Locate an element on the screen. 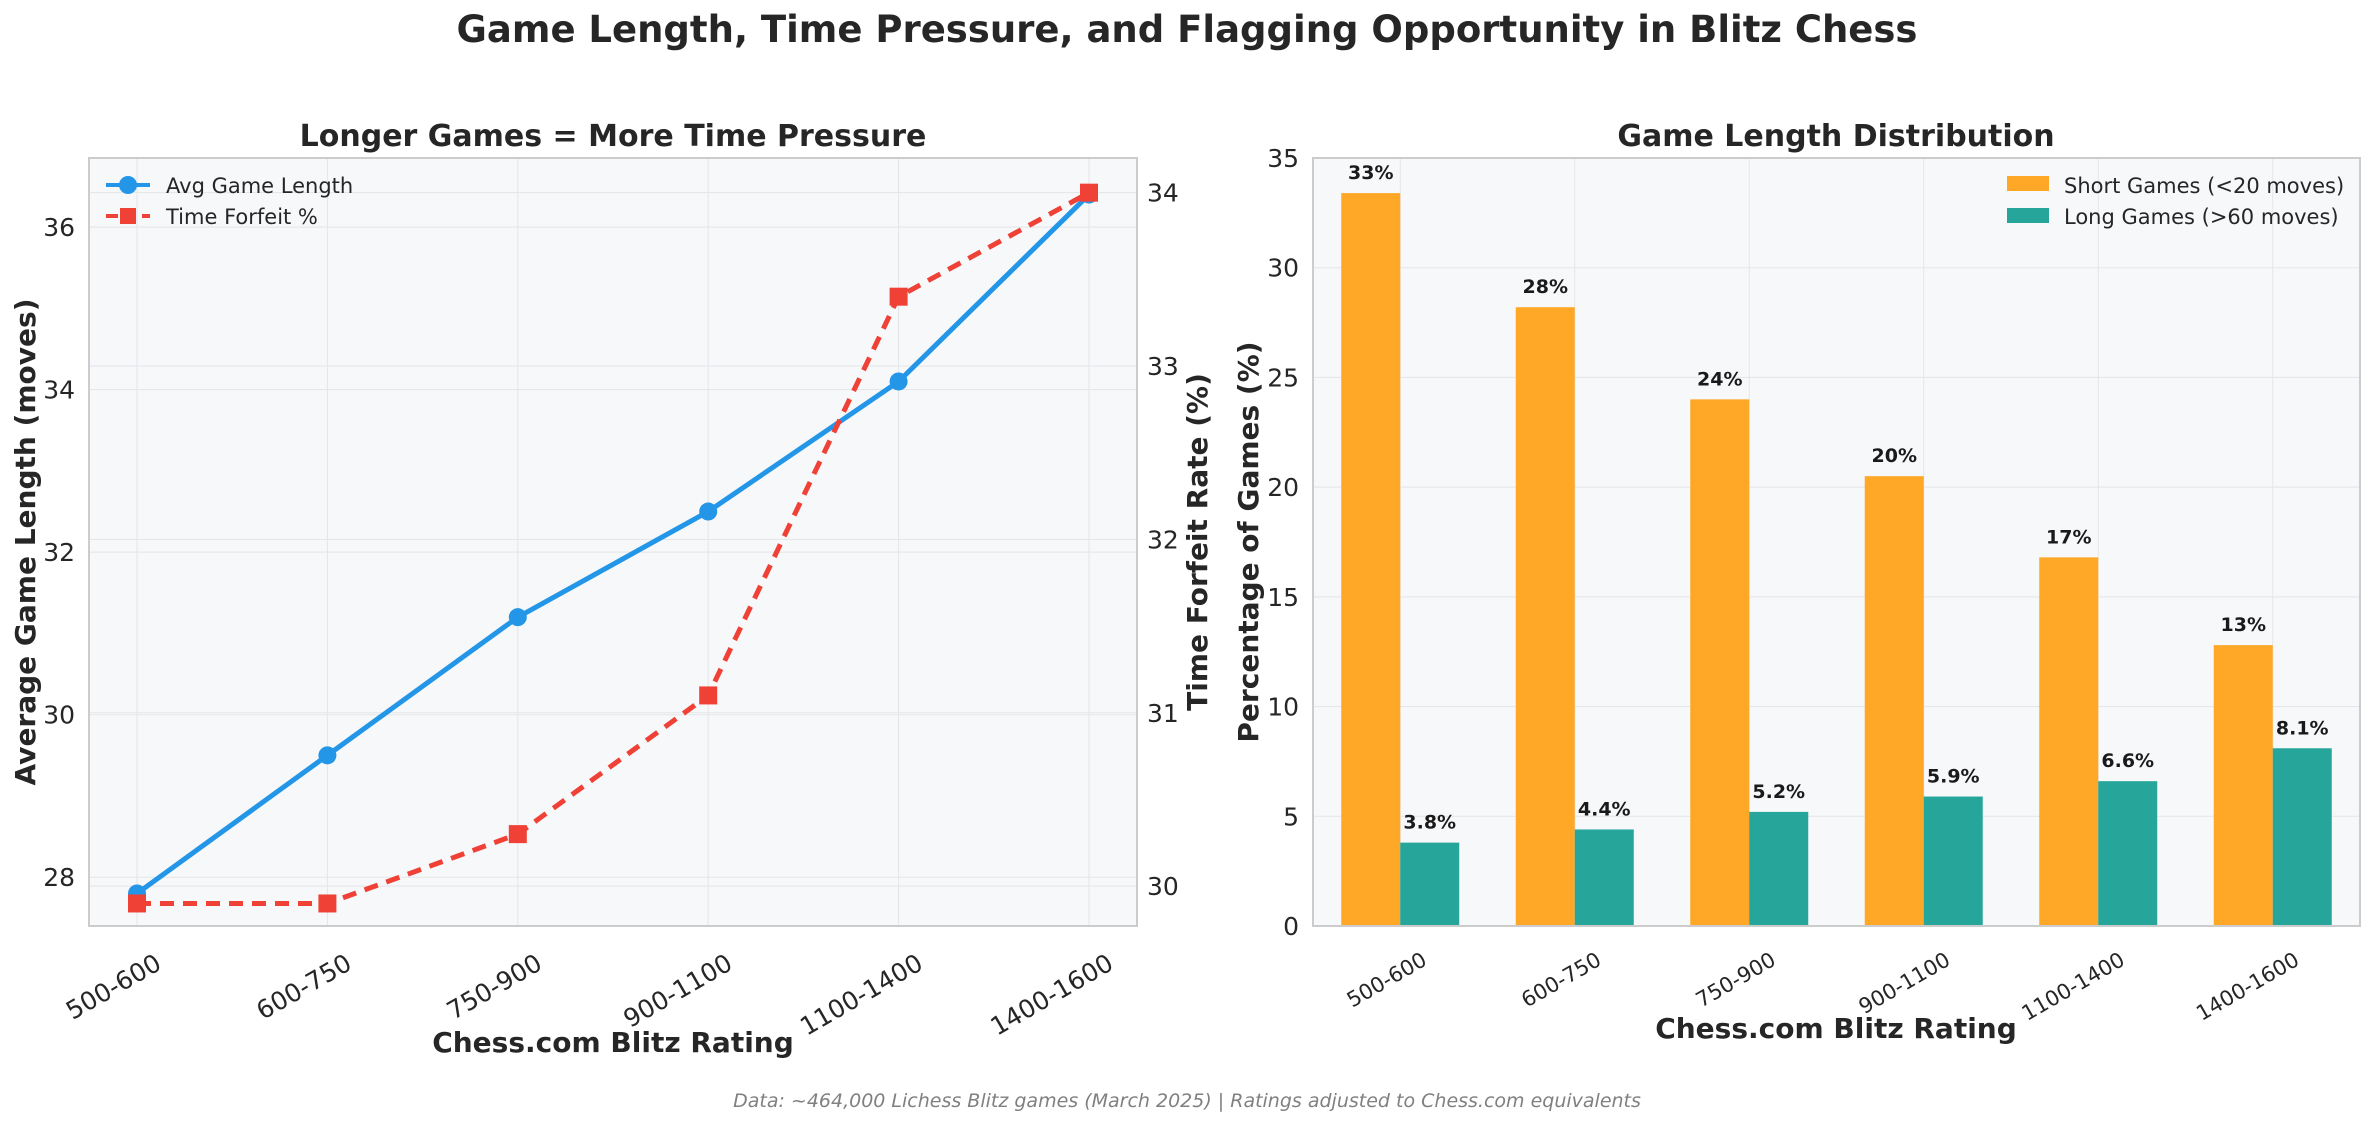 The width and height of the screenshot is (2375, 1126). legend-swatch-short-games is located at coordinates (2028, 183).